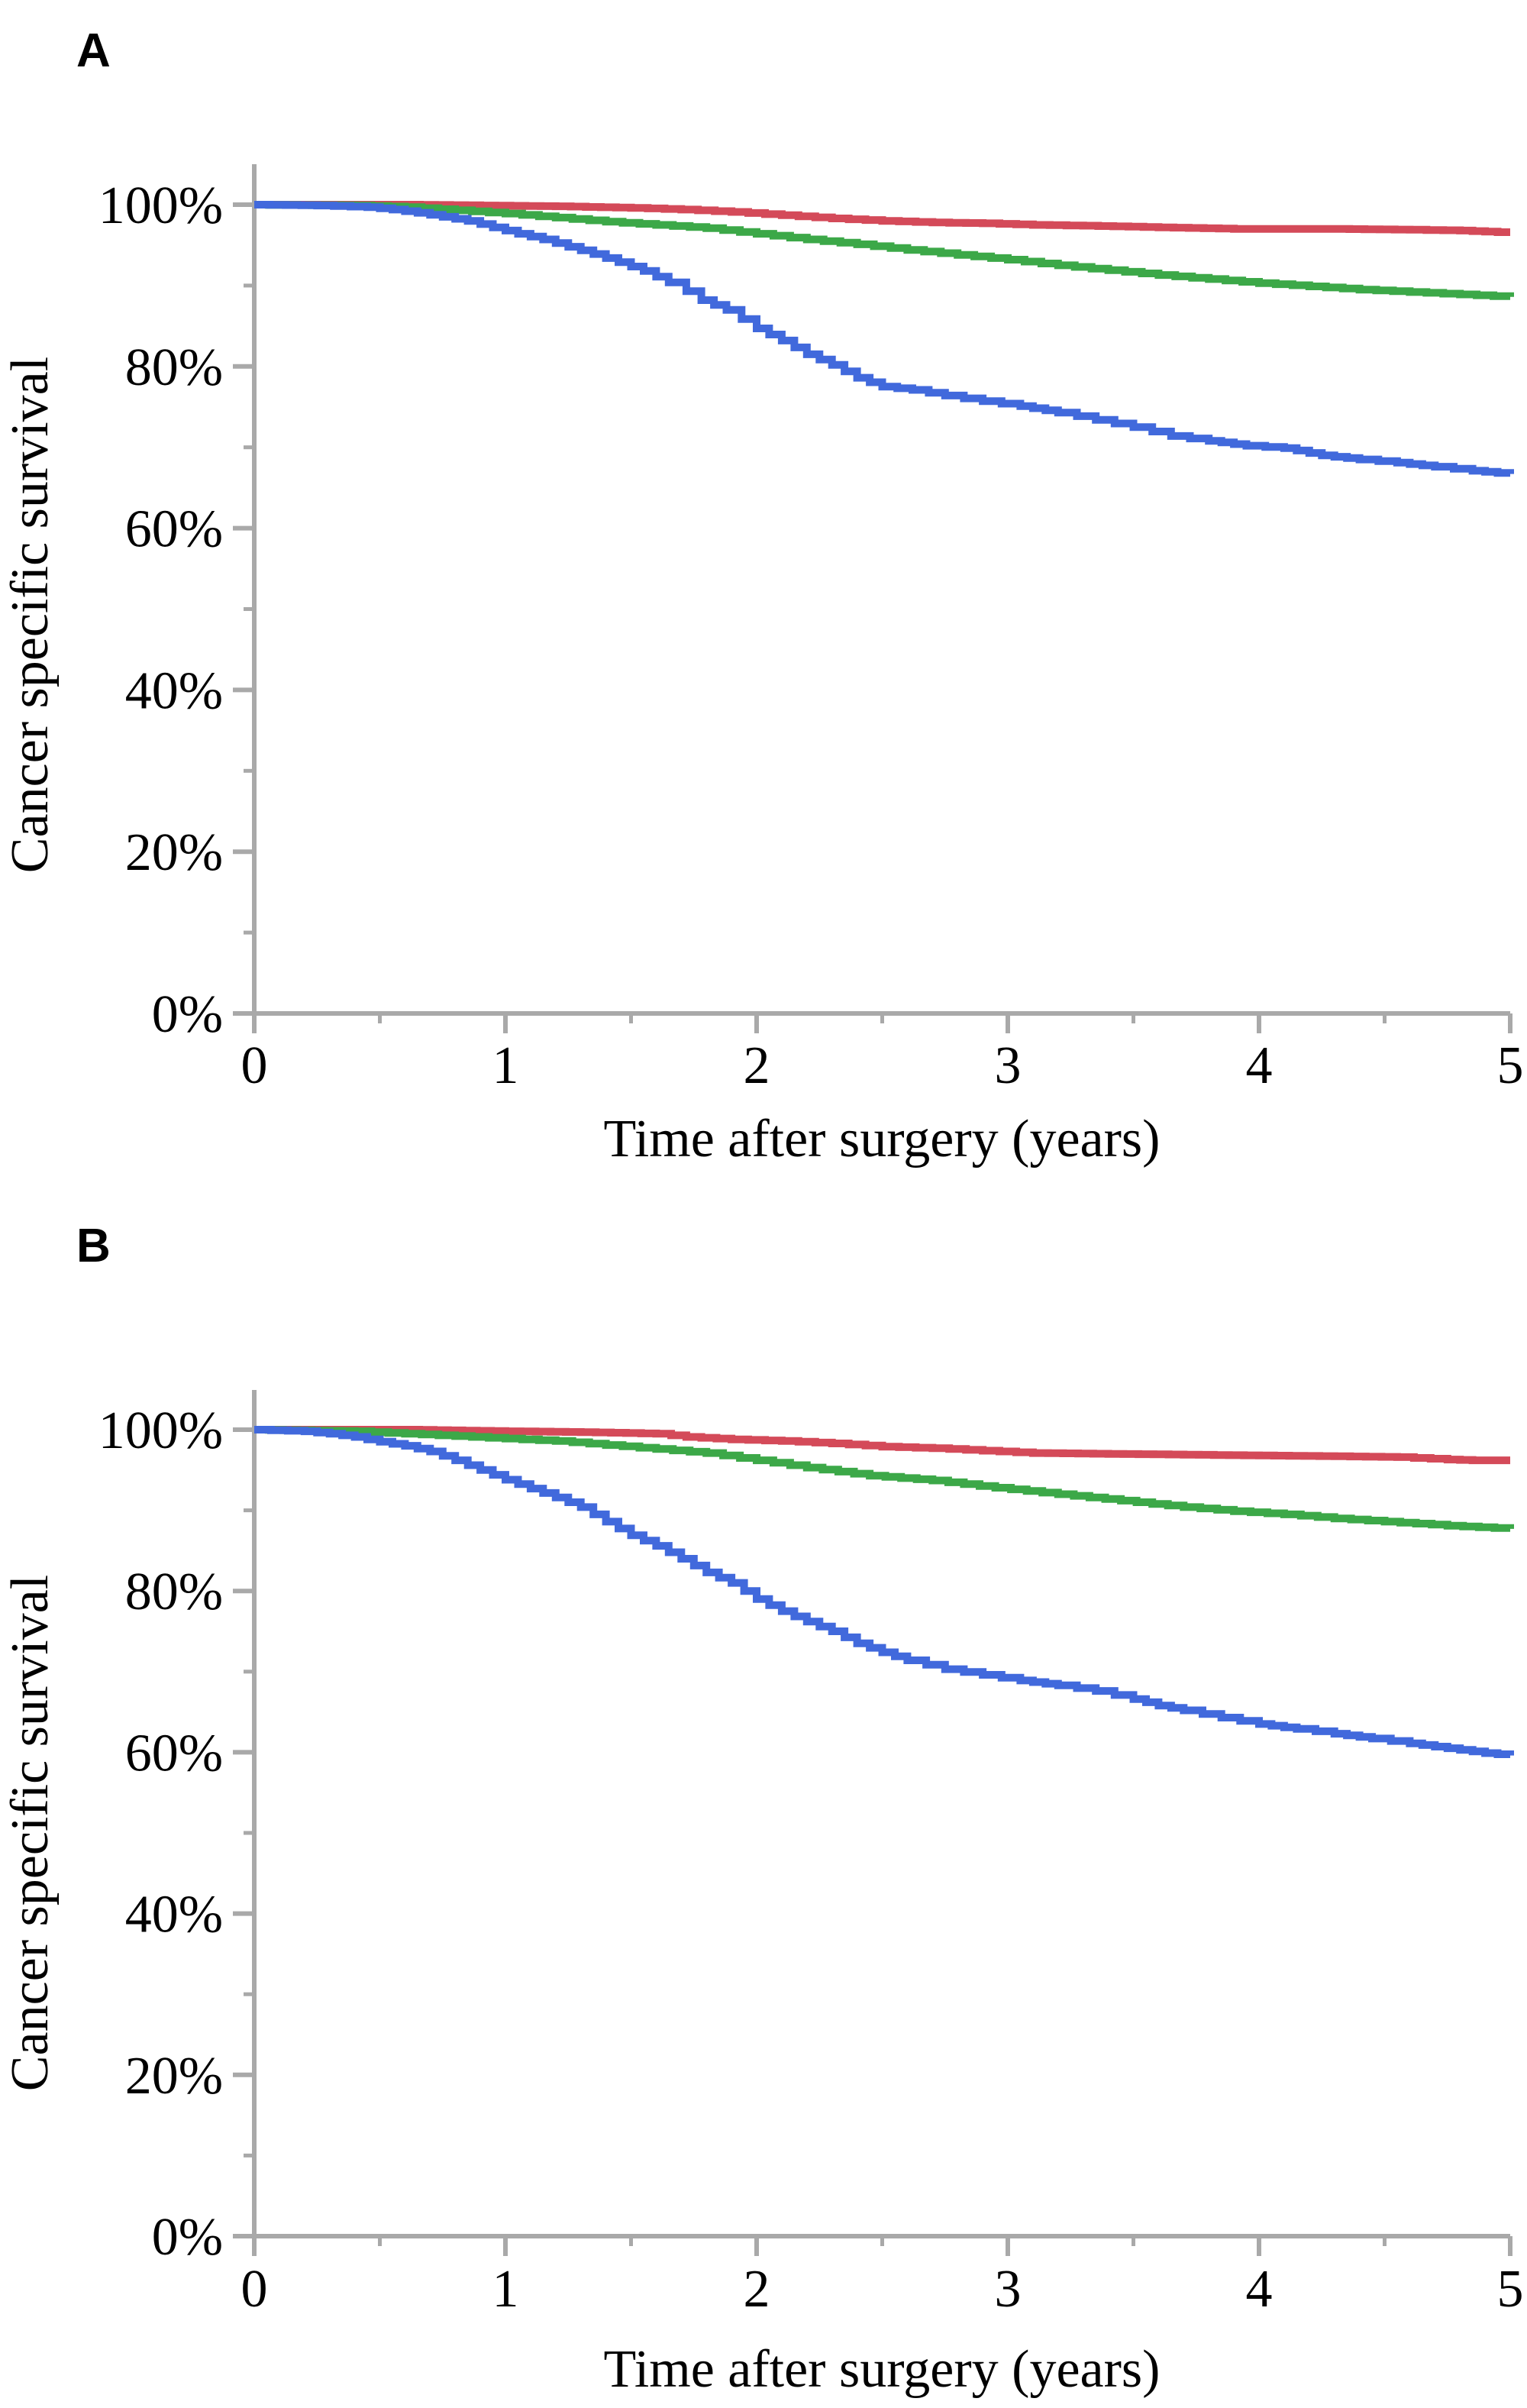 The width and height of the screenshot is (1527, 2408). I want to click on panel-b-y-axis-title: Cancer specific survival, so click(30, 1833).